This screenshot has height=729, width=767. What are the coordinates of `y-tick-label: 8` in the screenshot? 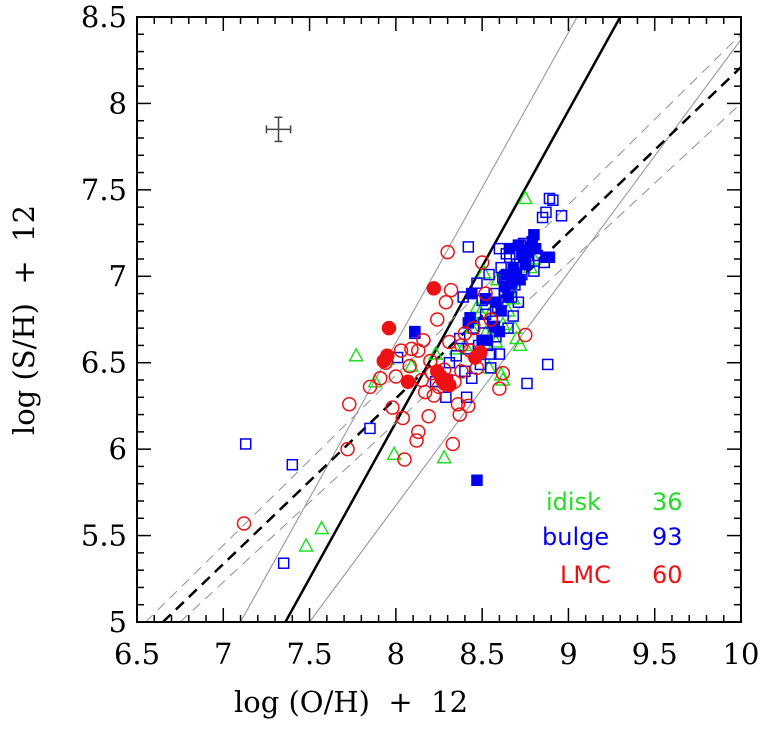 It's located at (118, 103).